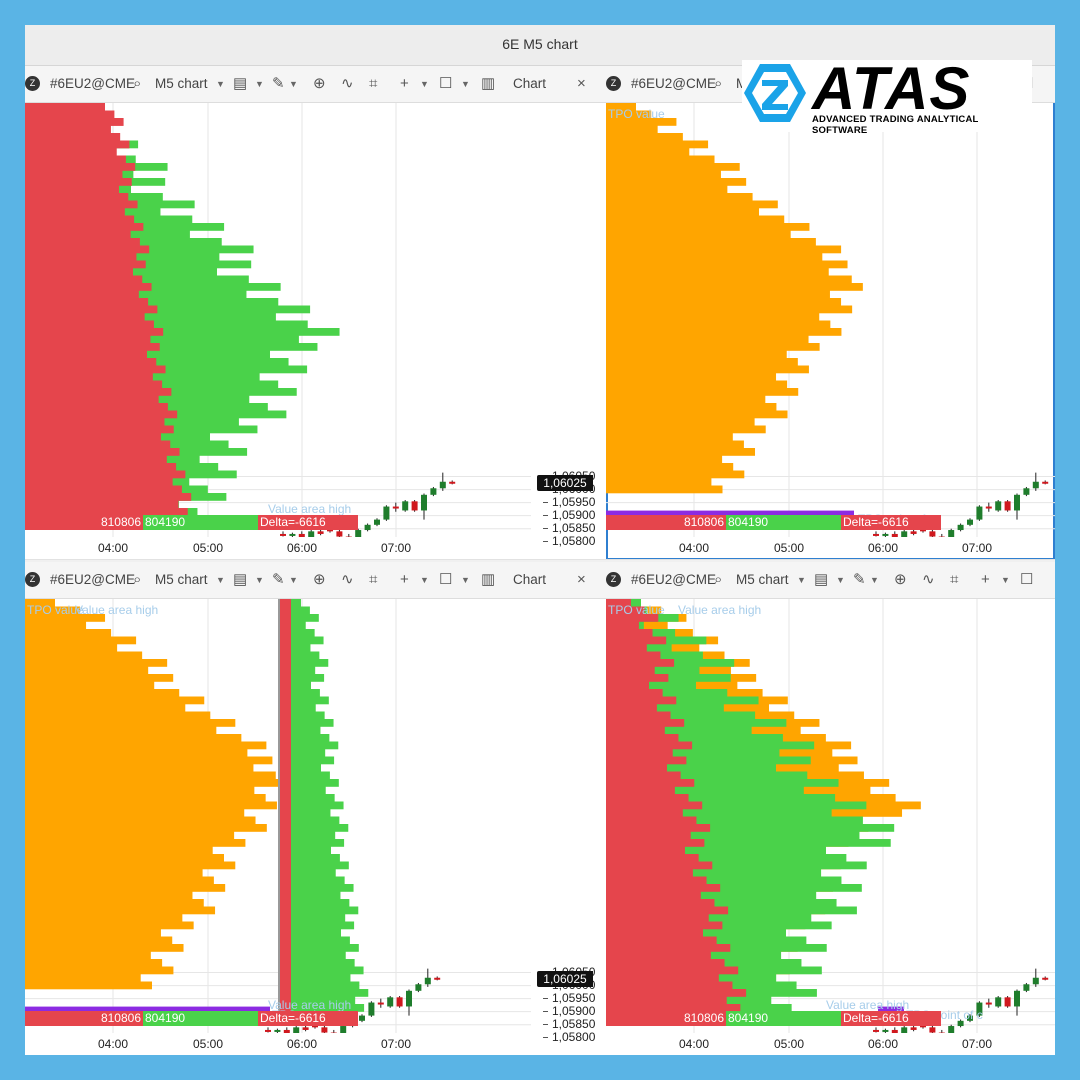 This screenshot has height=1080, width=1080. What do you see at coordinates (55, 610) in the screenshot?
I see `tpo-value-label: TPO value` at bounding box center [55, 610].